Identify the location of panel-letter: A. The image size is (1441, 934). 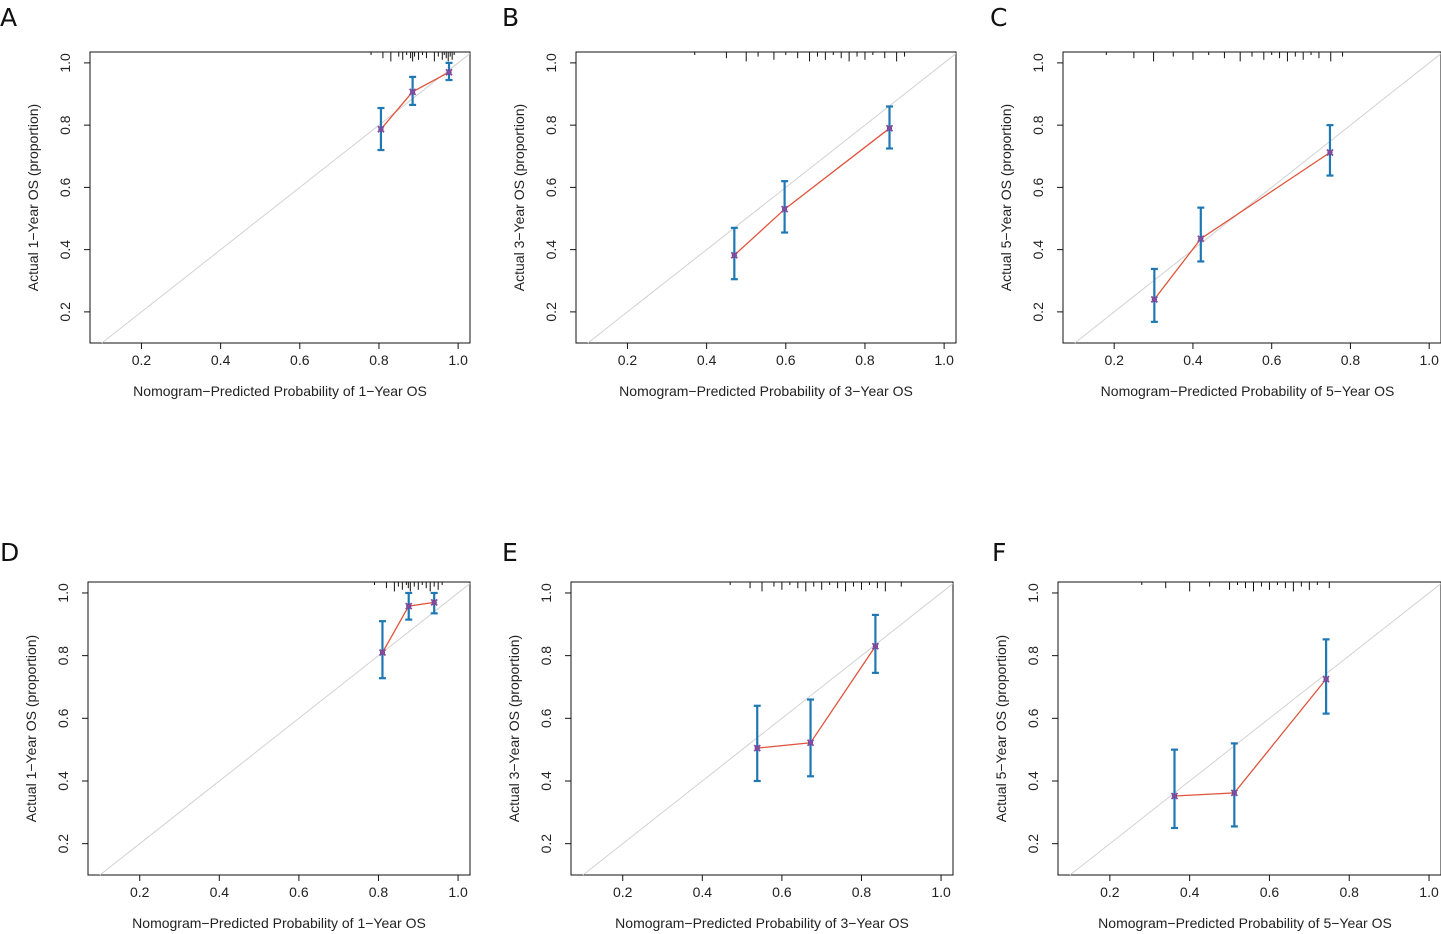
(8, 17).